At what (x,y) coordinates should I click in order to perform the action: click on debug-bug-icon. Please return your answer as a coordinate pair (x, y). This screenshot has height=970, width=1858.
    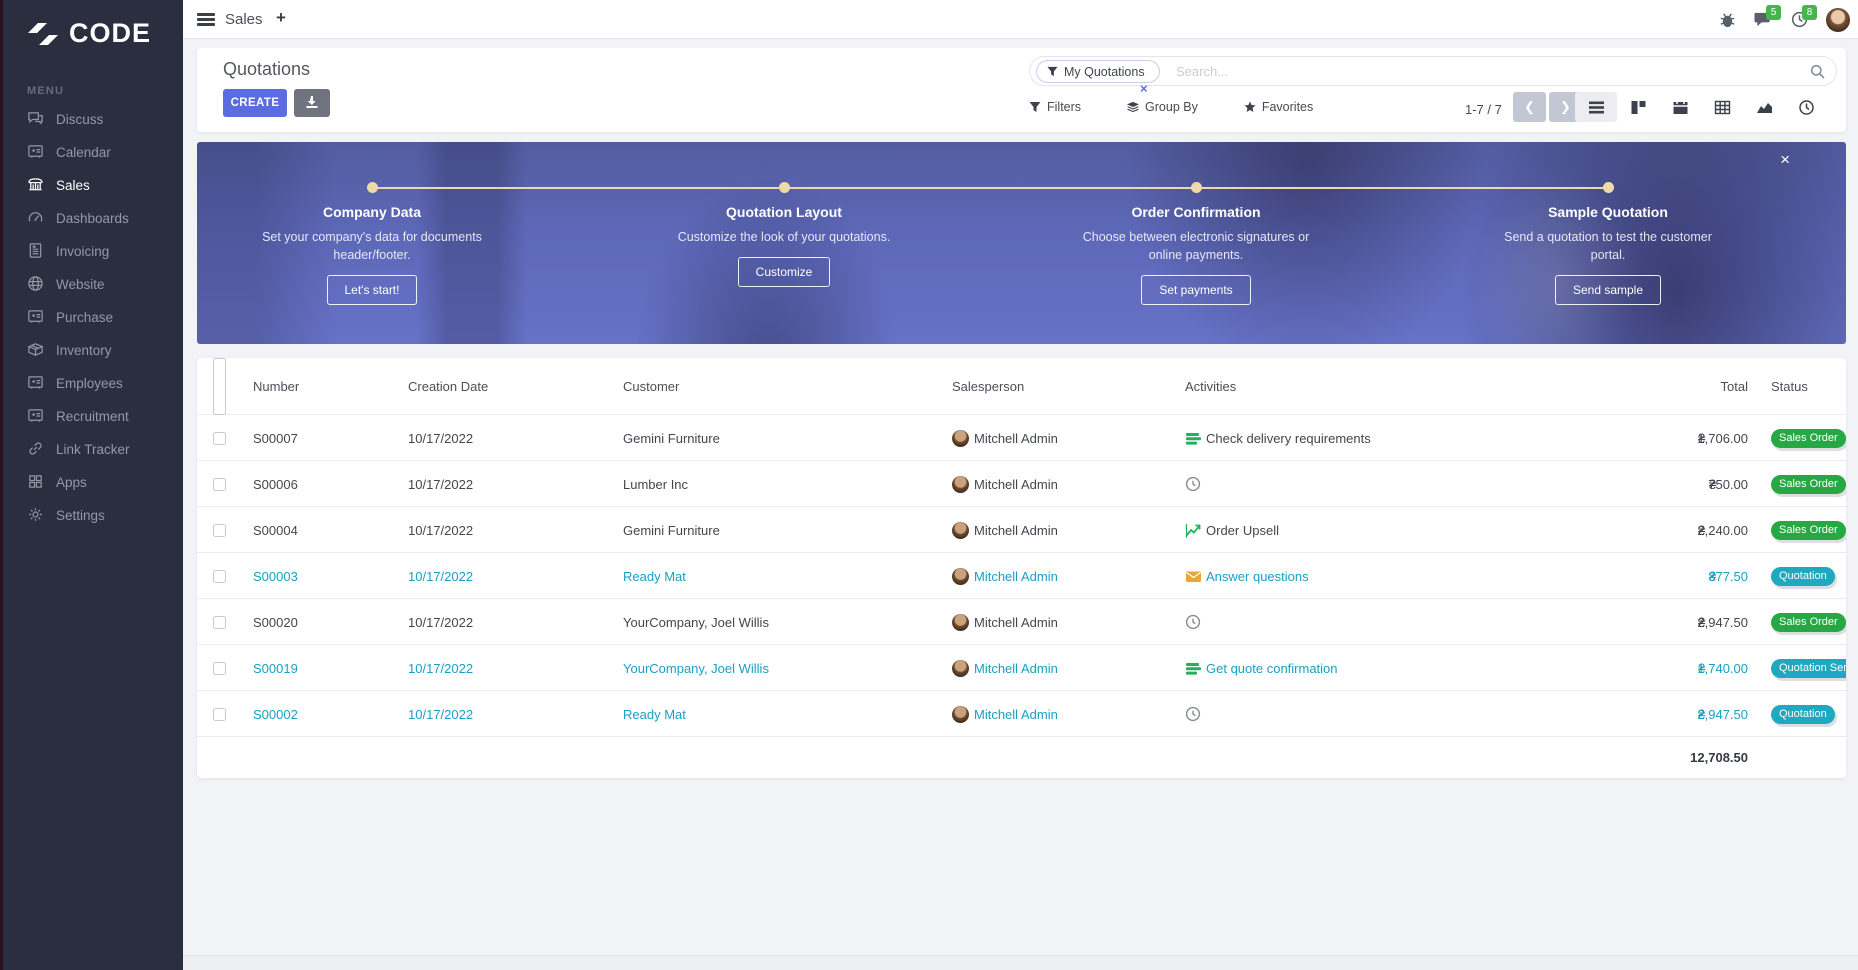
    Looking at the image, I should click on (1728, 20).